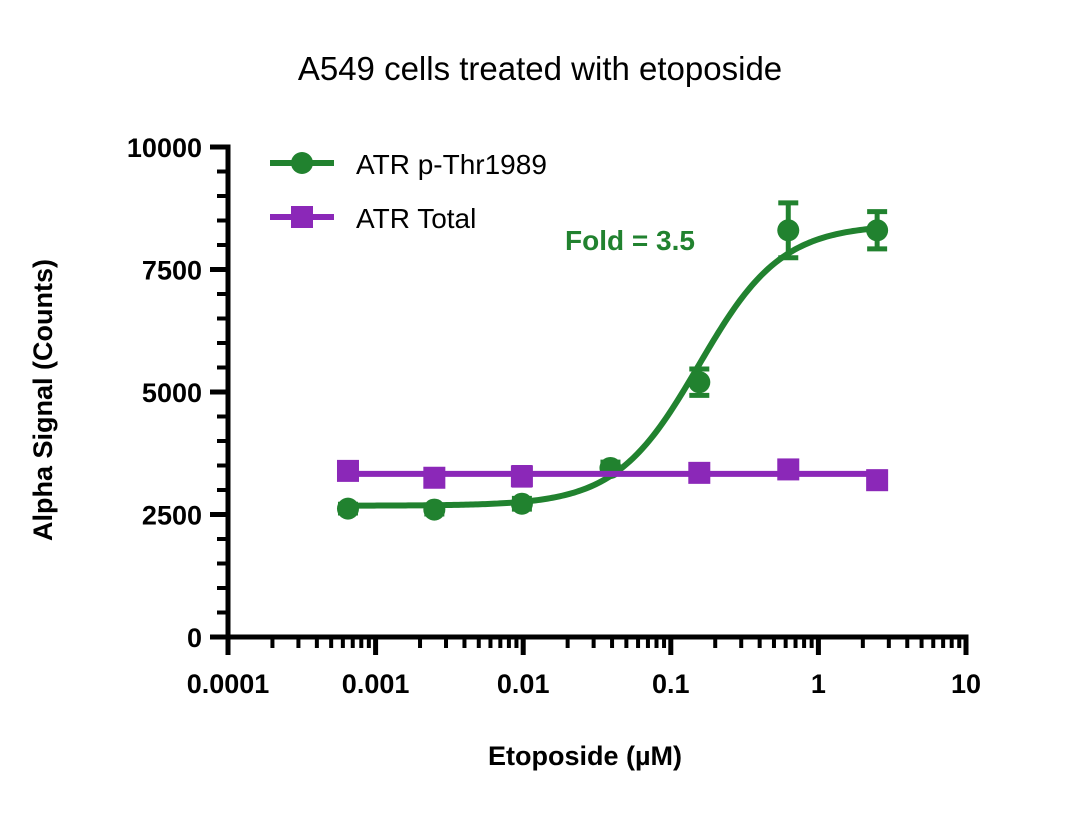 The image size is (1080, 813). Describe the element at coordinates (43, 400) in the screenshot. I see `y-axis-title: Alpha Signal (Counts)` at that location.